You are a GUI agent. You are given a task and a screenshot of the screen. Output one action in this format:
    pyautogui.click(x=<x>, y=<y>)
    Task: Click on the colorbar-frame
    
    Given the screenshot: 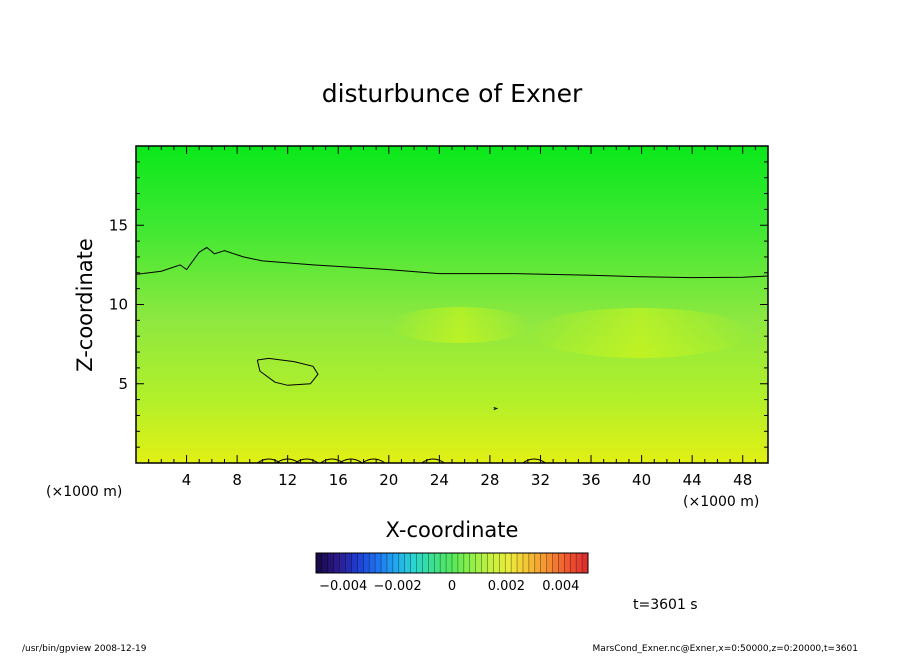 What is the action you would take?
    pyautogui.click(x=452, y=563)
    